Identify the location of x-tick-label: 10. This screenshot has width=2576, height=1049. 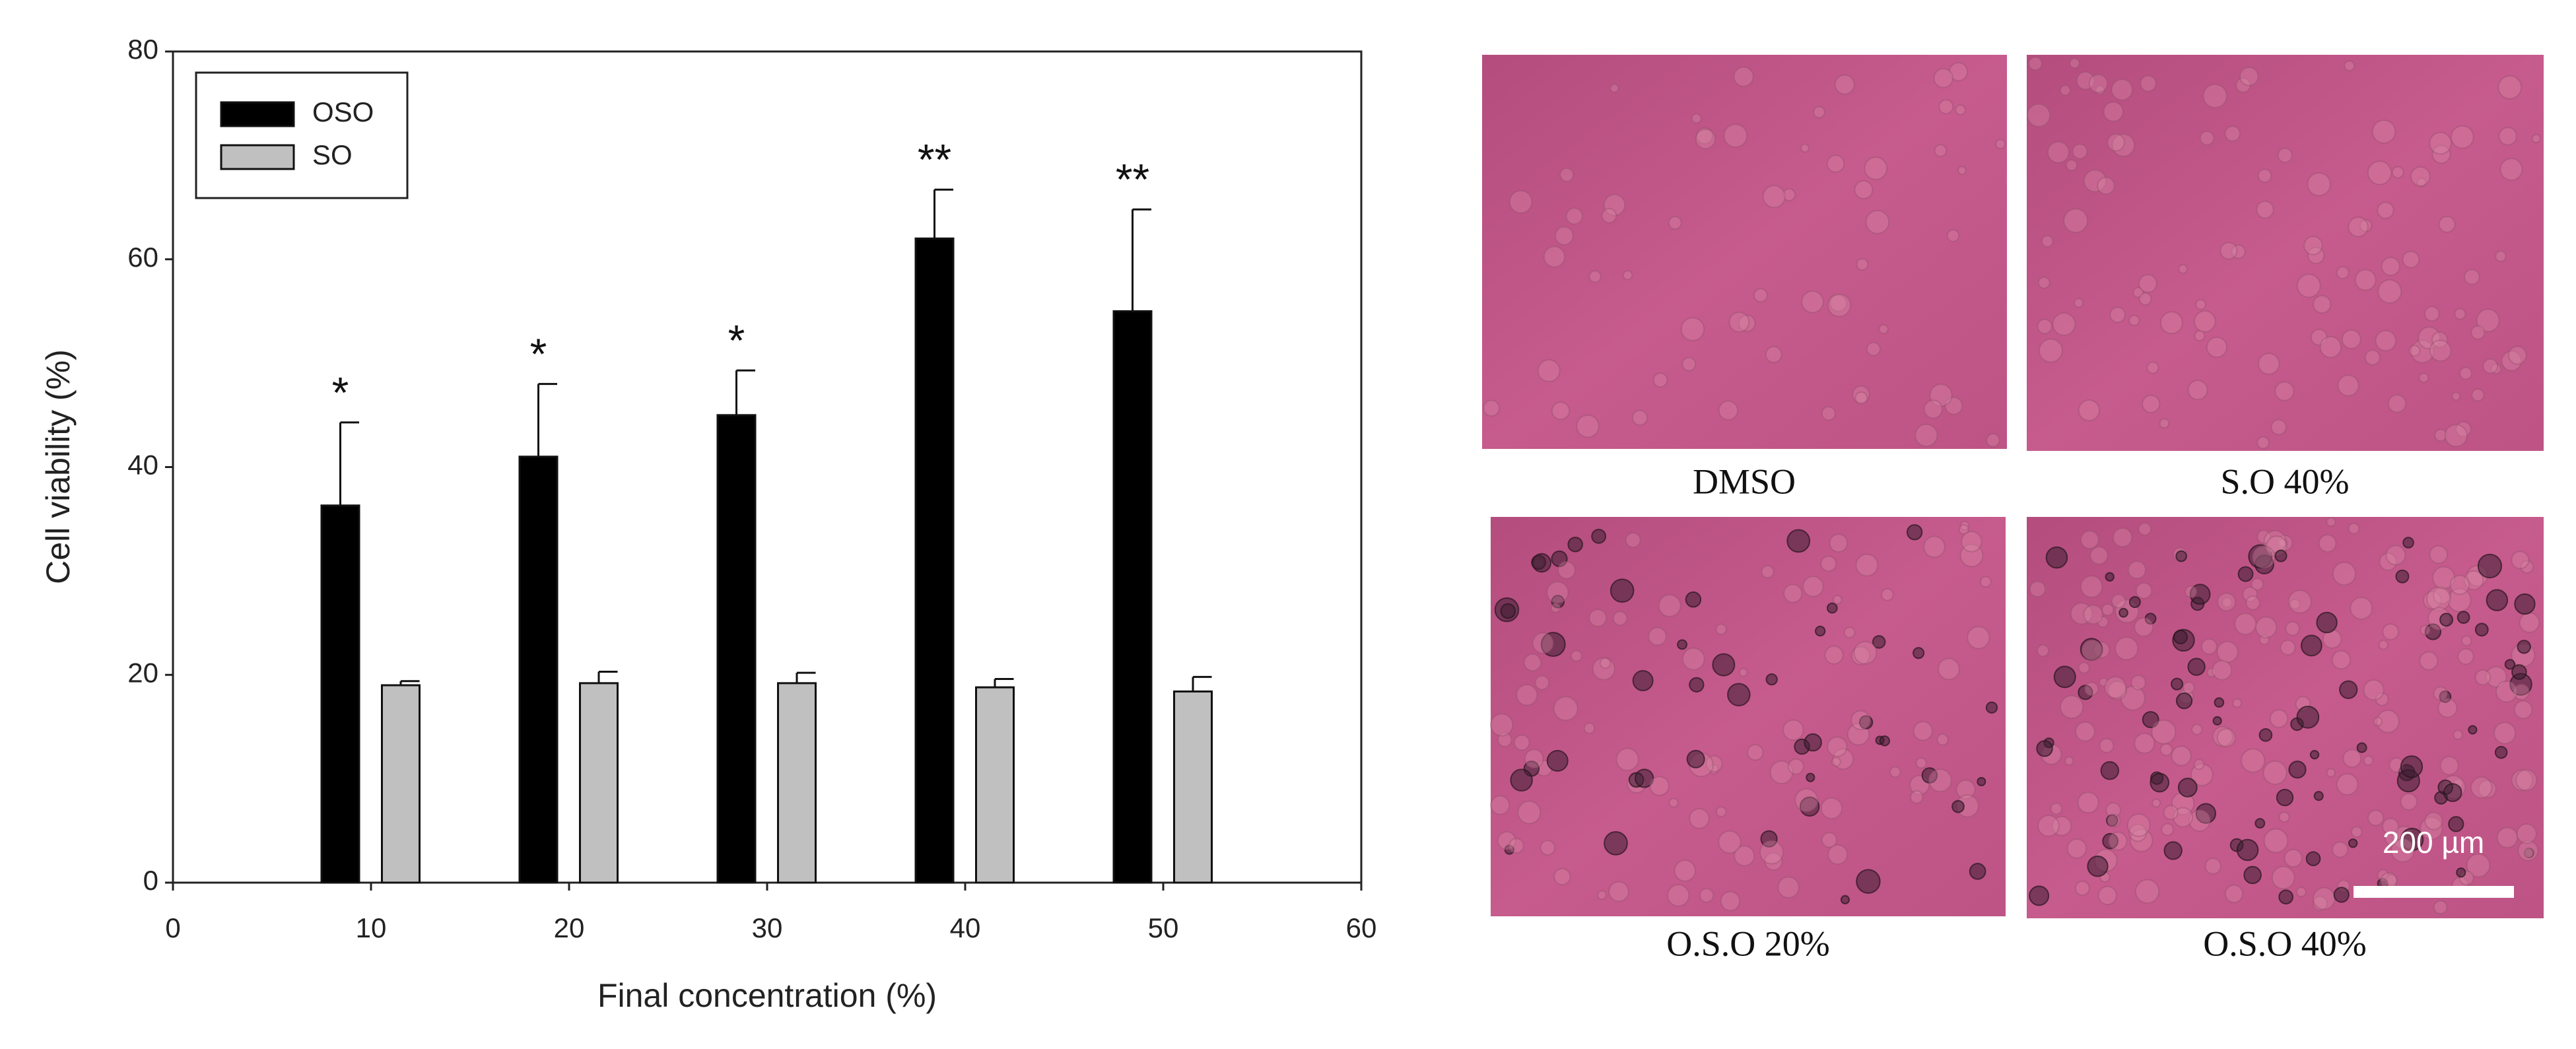
(372, 927).